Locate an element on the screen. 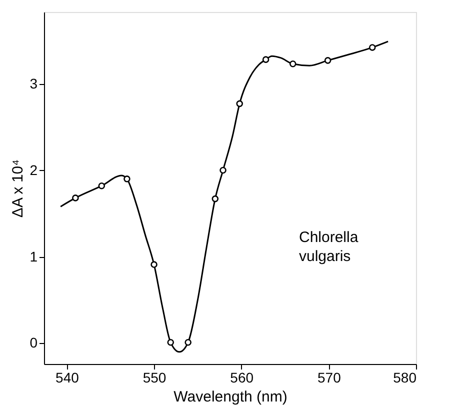 This screenshot has height=420, width=452. y-tick-label: 0 is located at coordinates (34, 342).